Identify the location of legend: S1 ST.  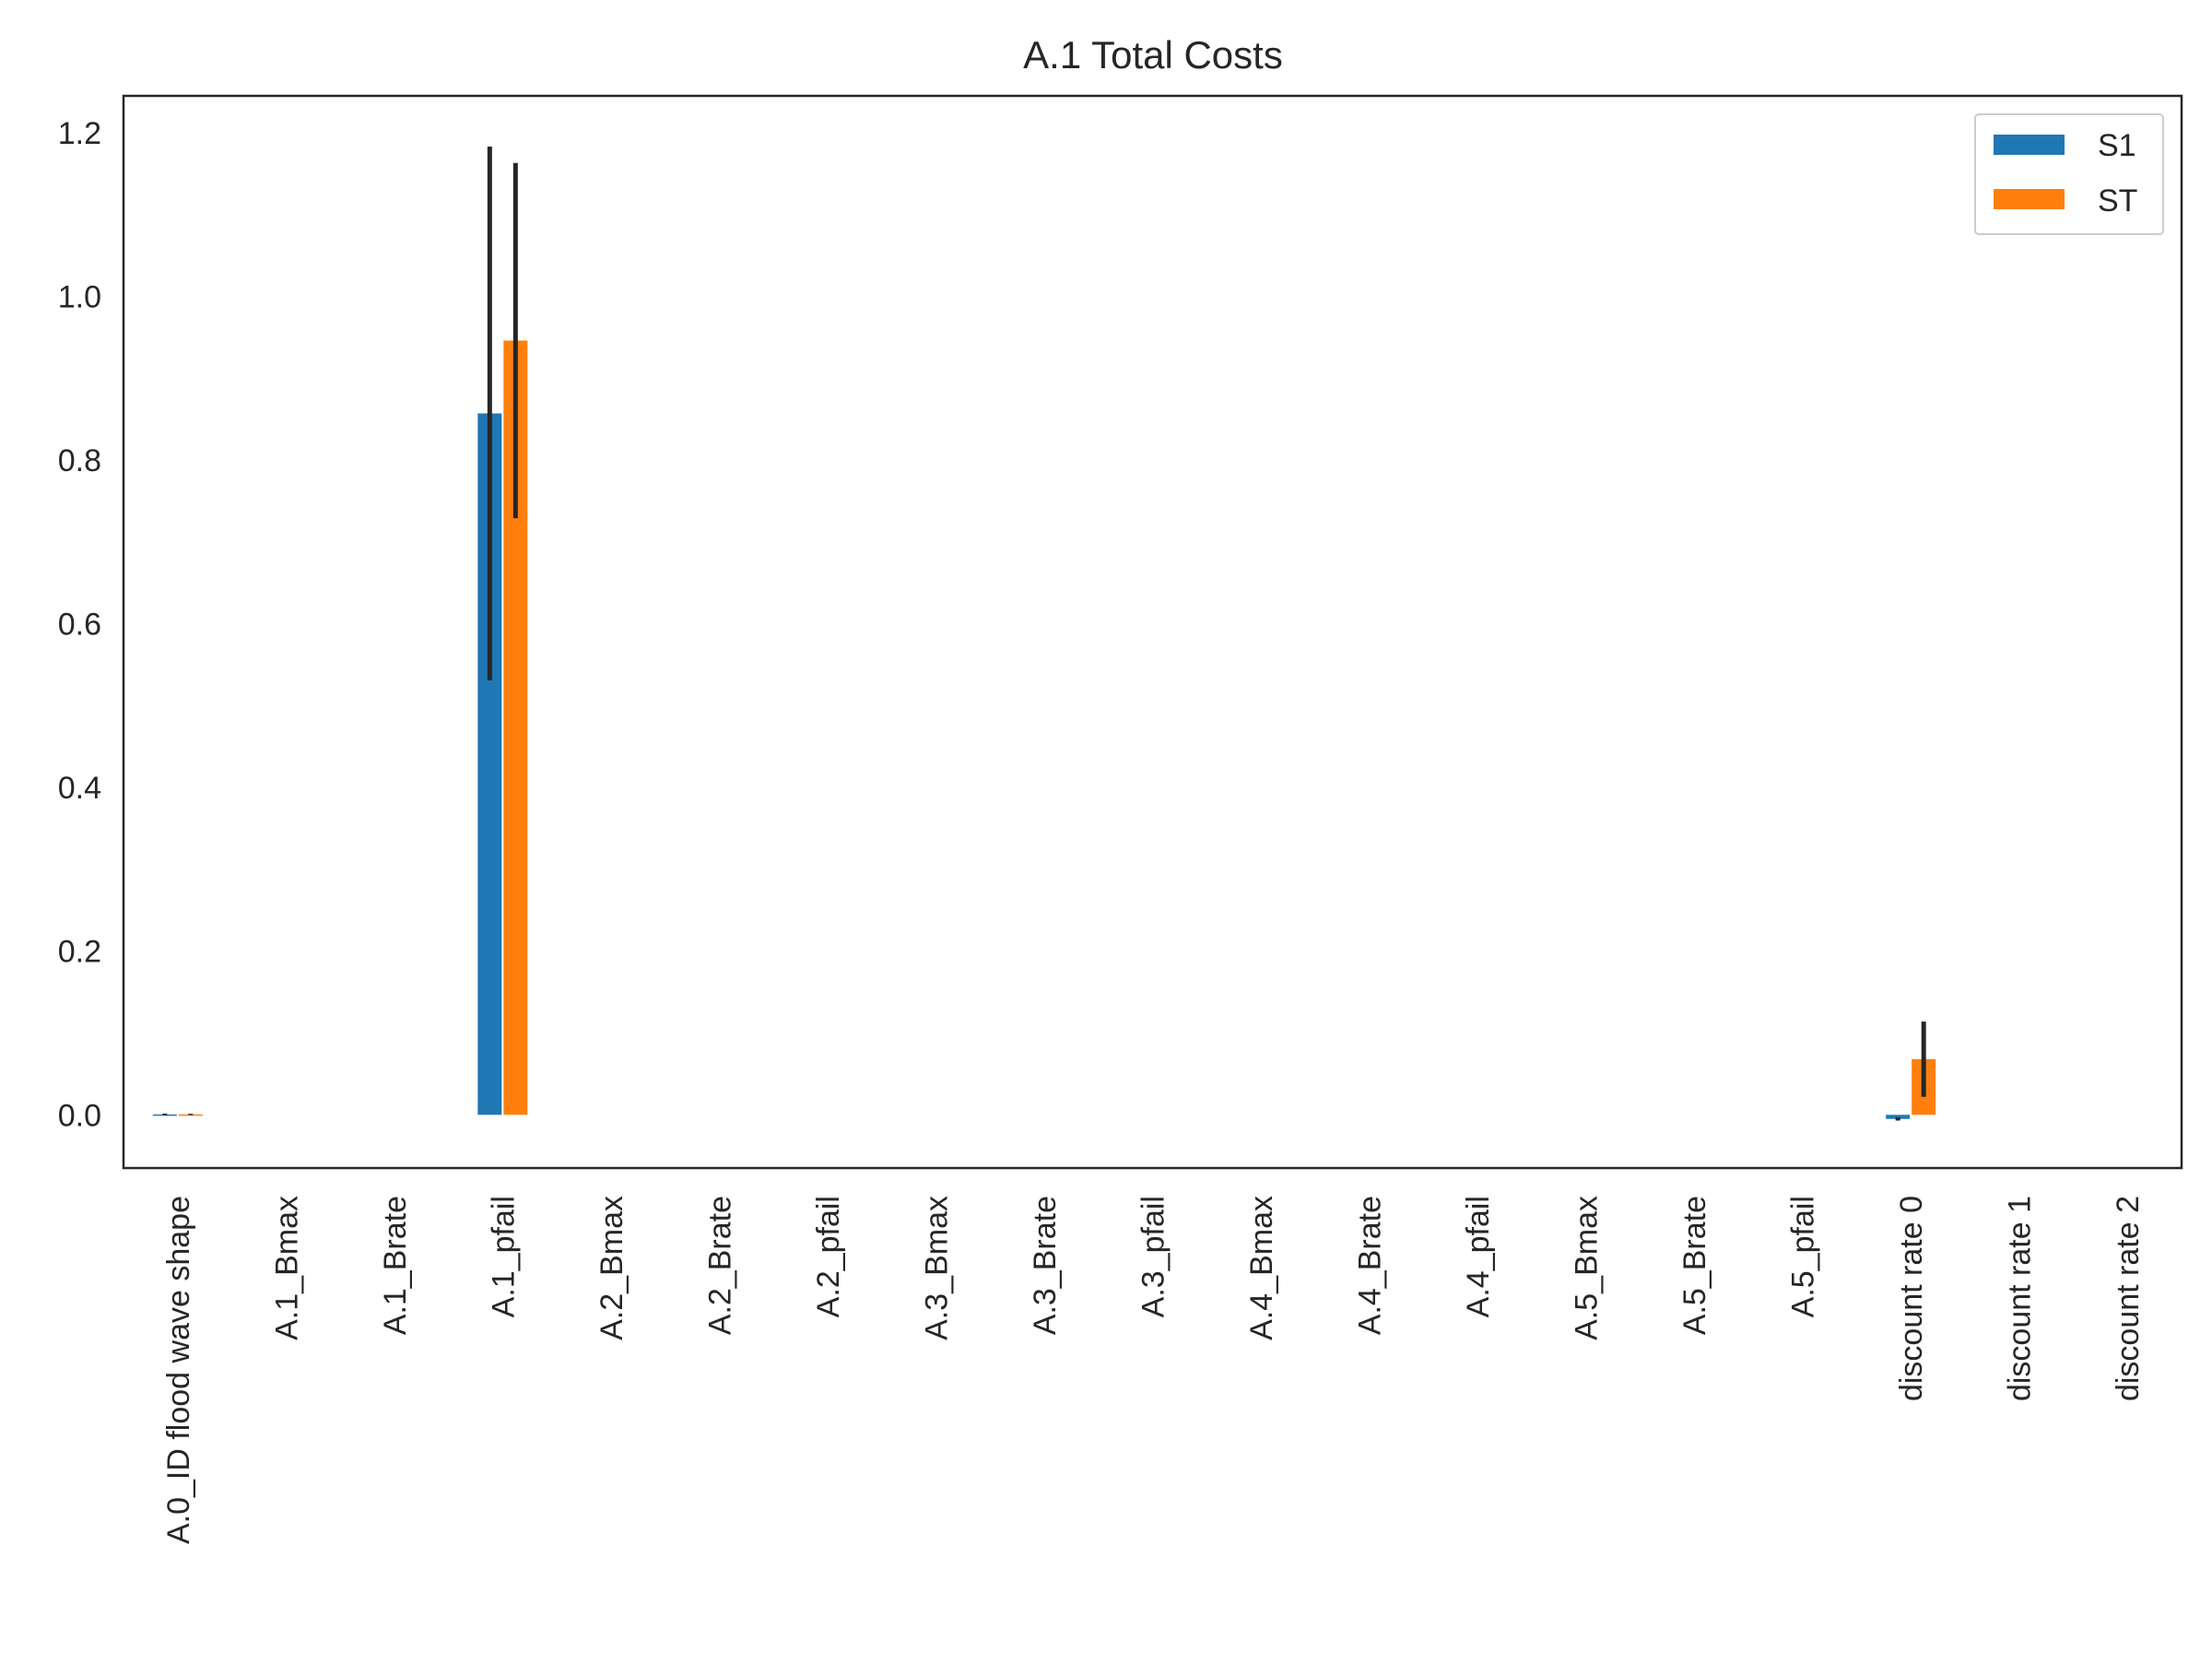
(2069, 174).